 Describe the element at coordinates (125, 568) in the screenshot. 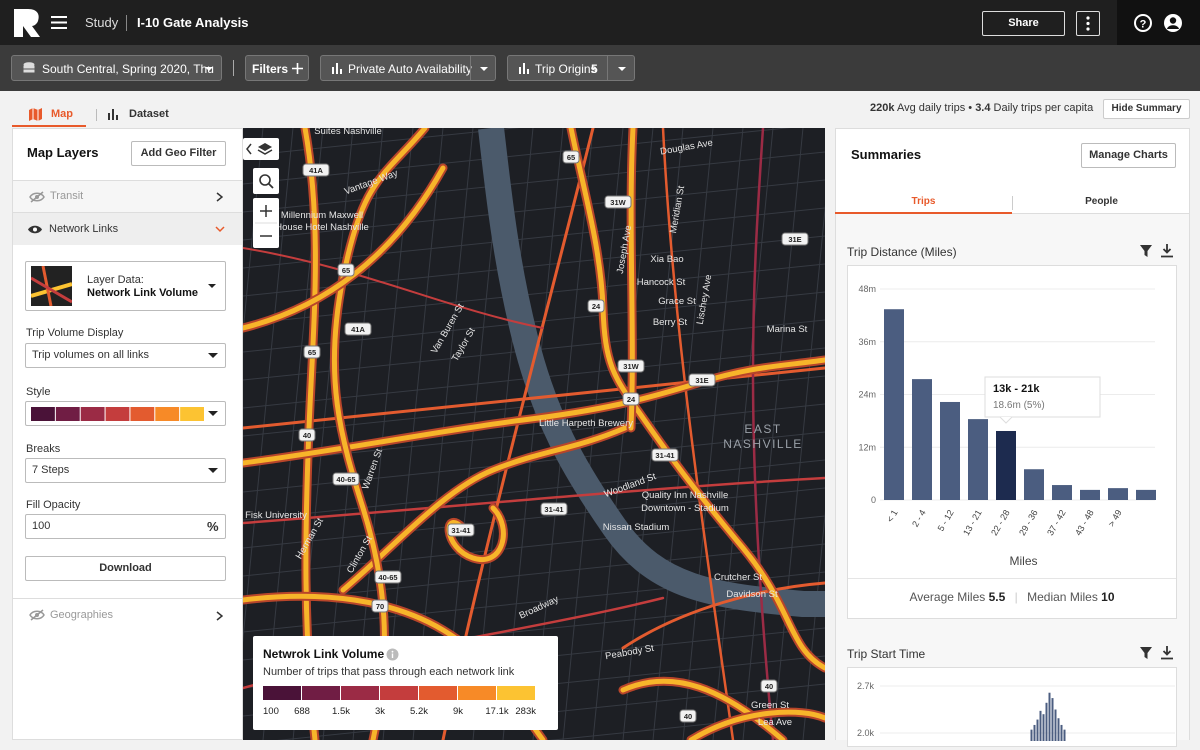

I see `download-button: Download` at that location.